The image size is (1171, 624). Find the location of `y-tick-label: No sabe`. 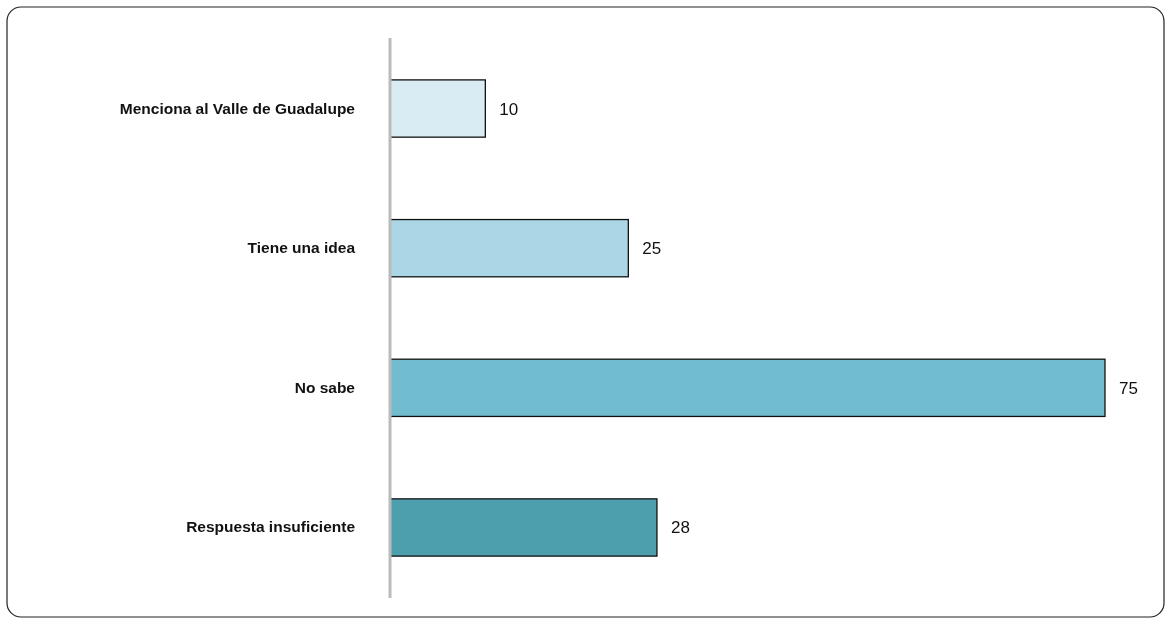

y-tick-label: No sabe is located at coordinates (325, 387).